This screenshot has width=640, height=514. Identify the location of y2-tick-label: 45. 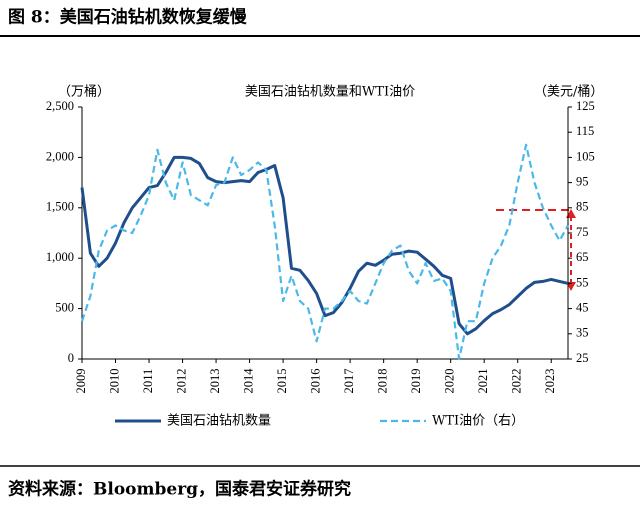
(582, 307).